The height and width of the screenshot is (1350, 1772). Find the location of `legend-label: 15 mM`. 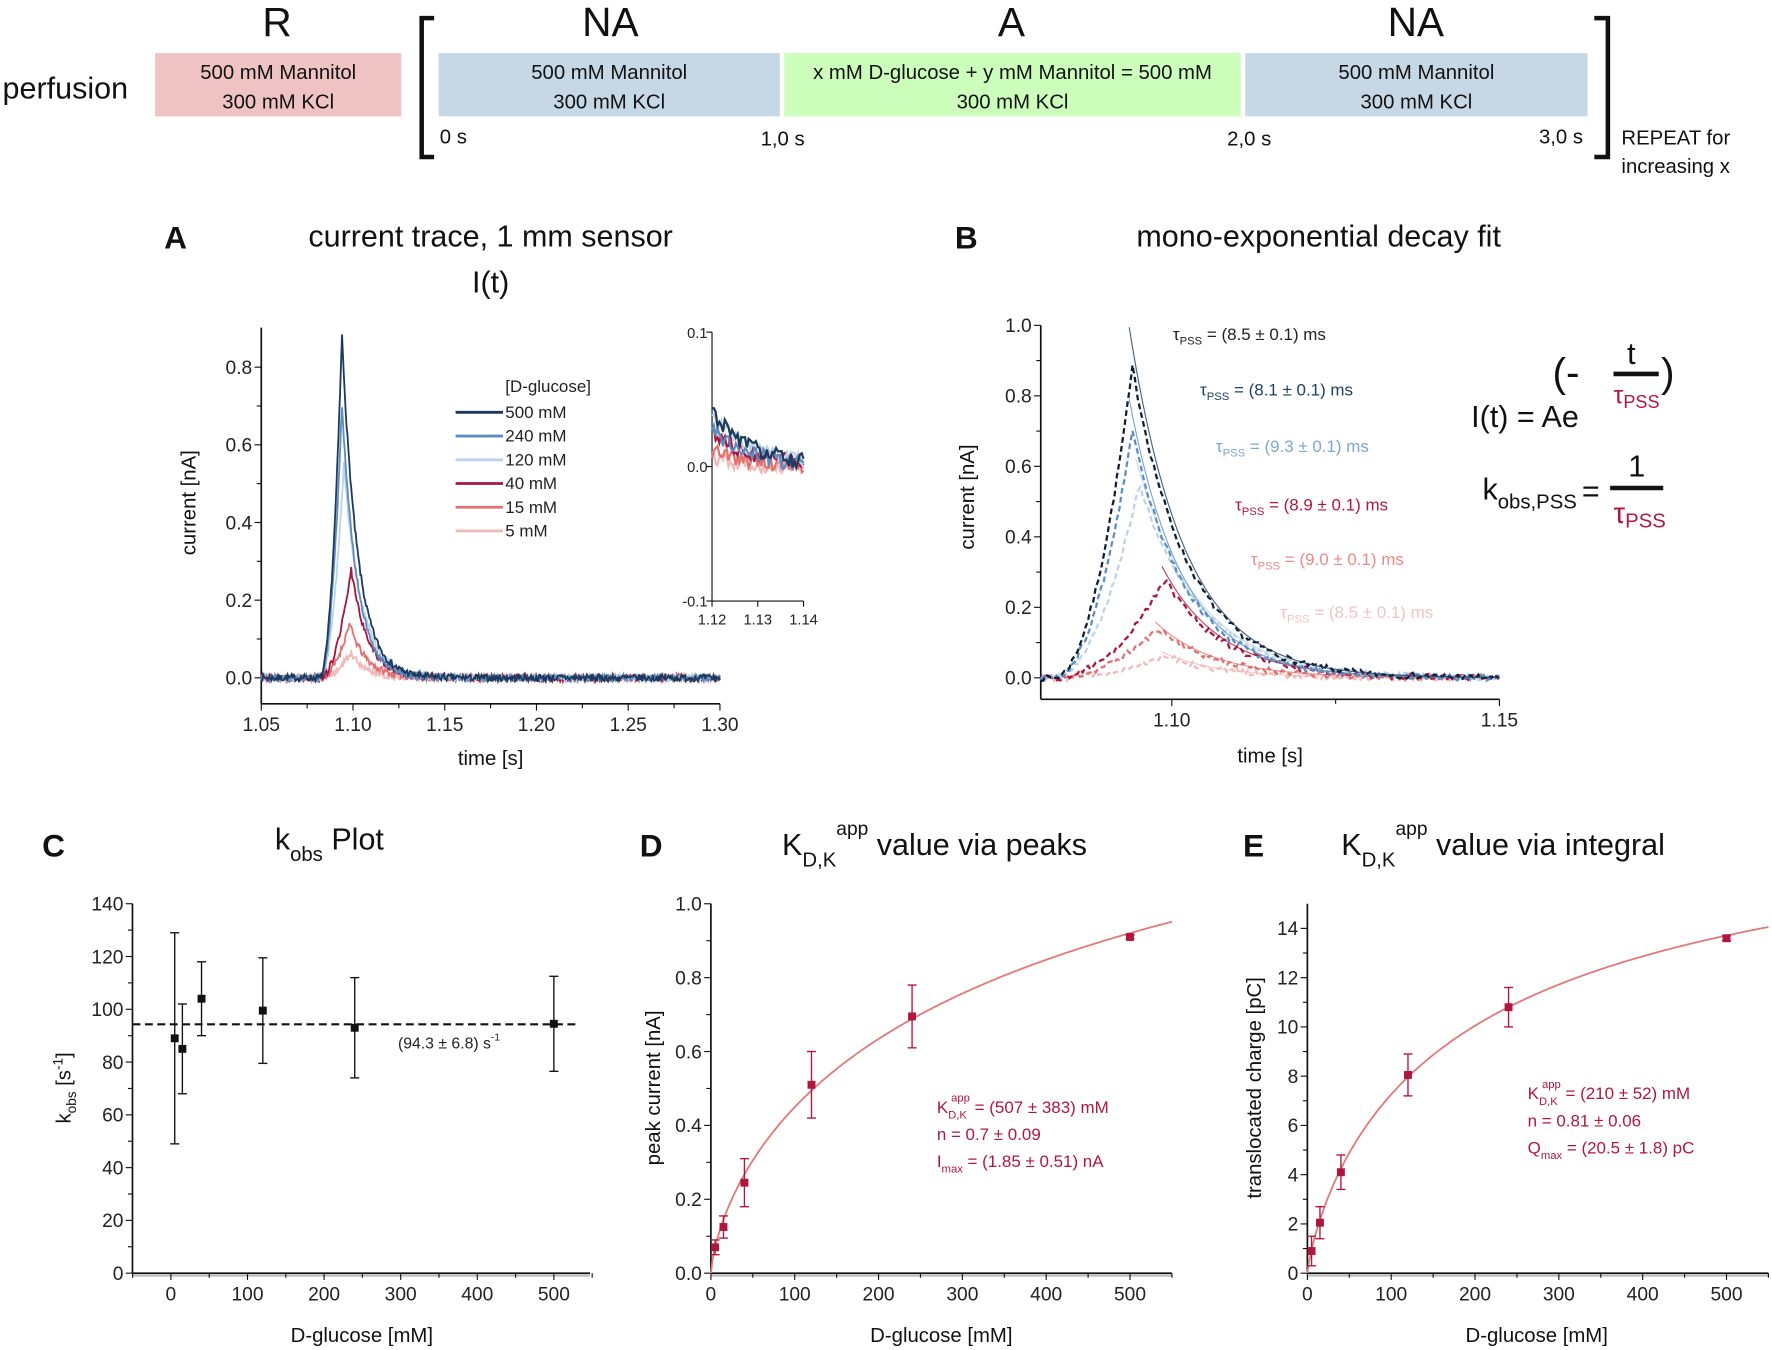

legend-label: 15 mM is located at coordinates (531, 507).